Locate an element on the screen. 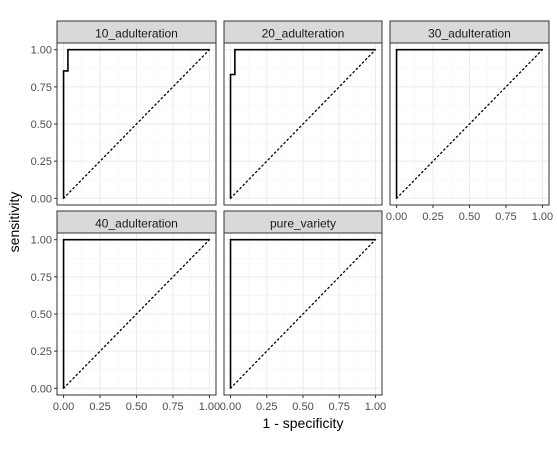 This screenshot has width=557, height=454. panel-pure_variety: pure_variety is located at coordinates (303, 303).